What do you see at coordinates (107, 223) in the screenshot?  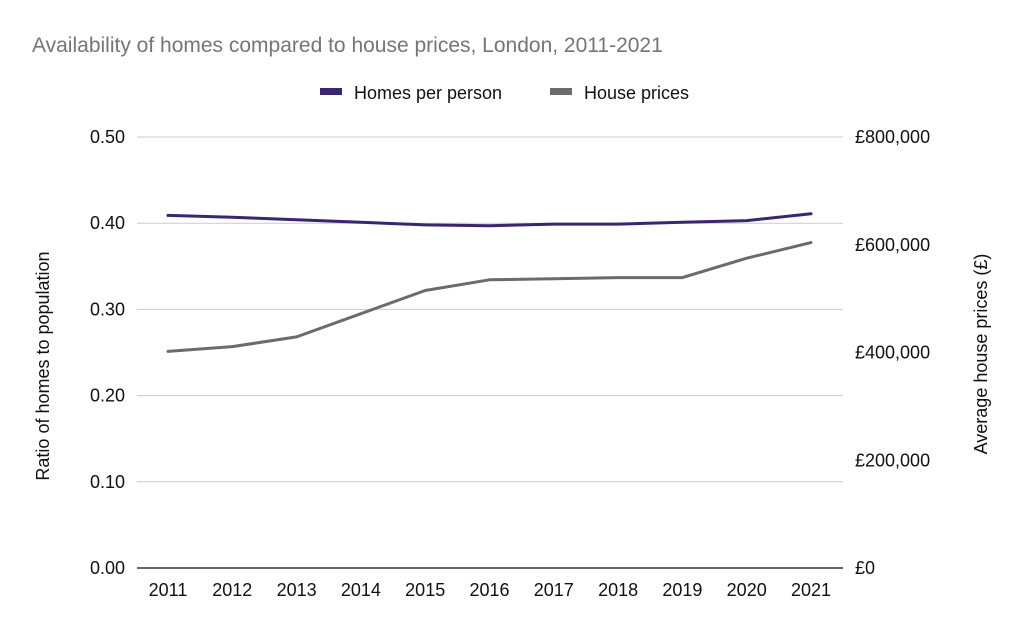 I see `left-tick-label: 0.40` at bounding box center [107, 223].